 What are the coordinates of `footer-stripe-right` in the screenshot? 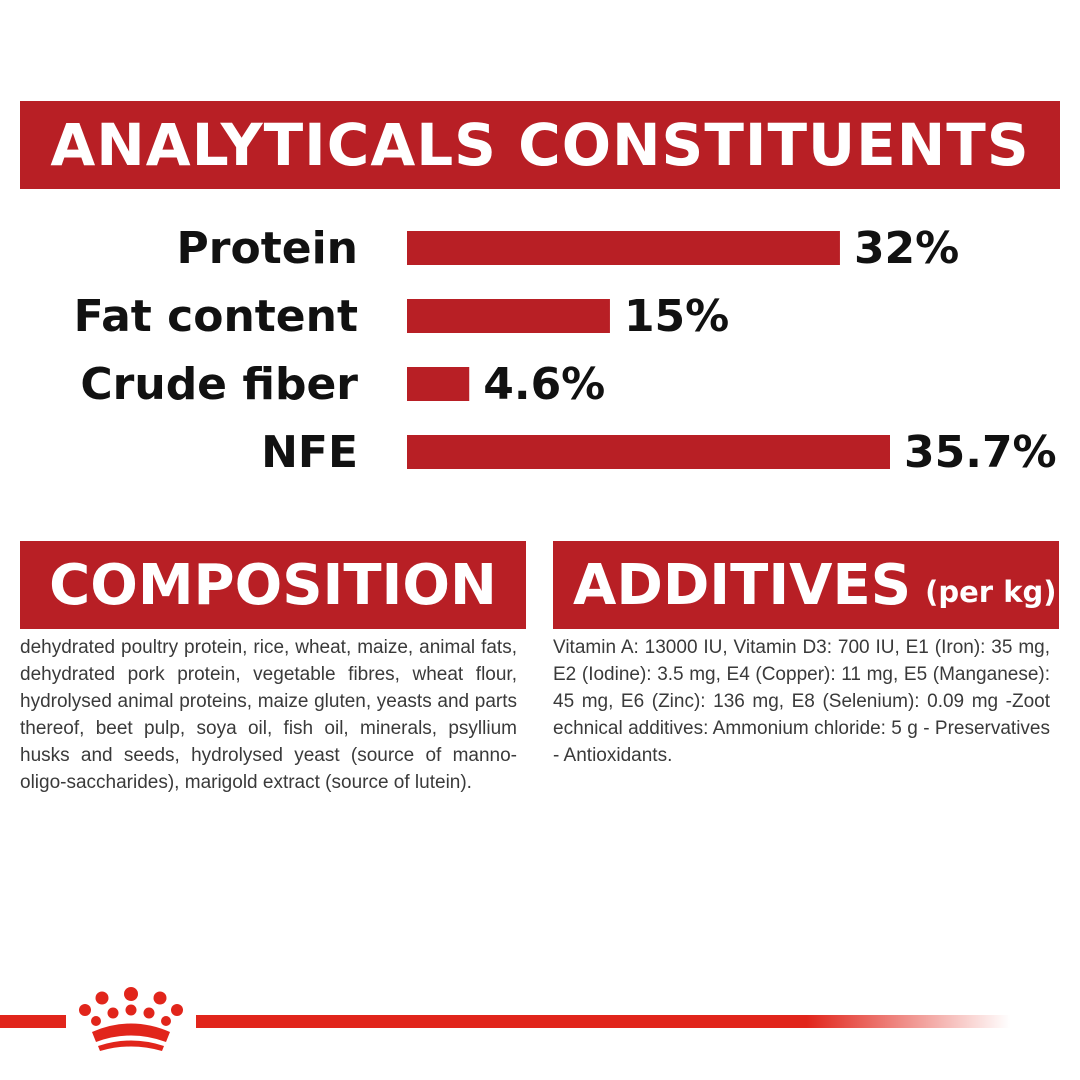 It's located at (603, 1021).